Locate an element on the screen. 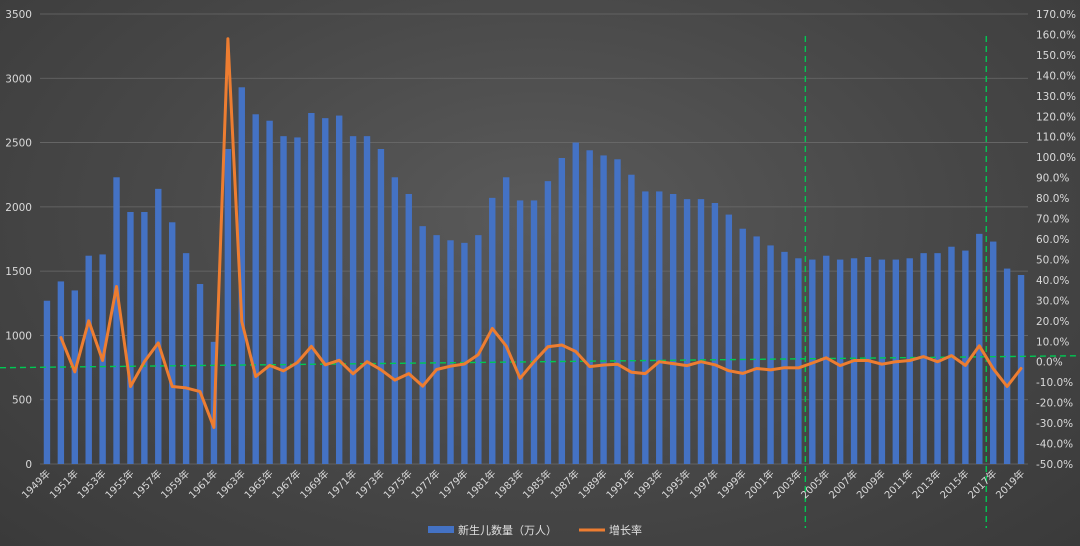 The image size is (1080, 546). y-left-tick-label: 2000 is located at coordinates (18, 208).